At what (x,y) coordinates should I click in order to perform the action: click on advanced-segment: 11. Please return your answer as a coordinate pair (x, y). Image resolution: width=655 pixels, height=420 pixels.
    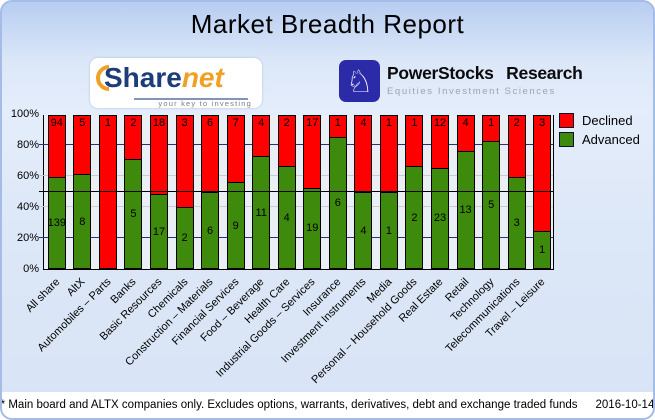
    Looking at the image, I should click on (261, 212).